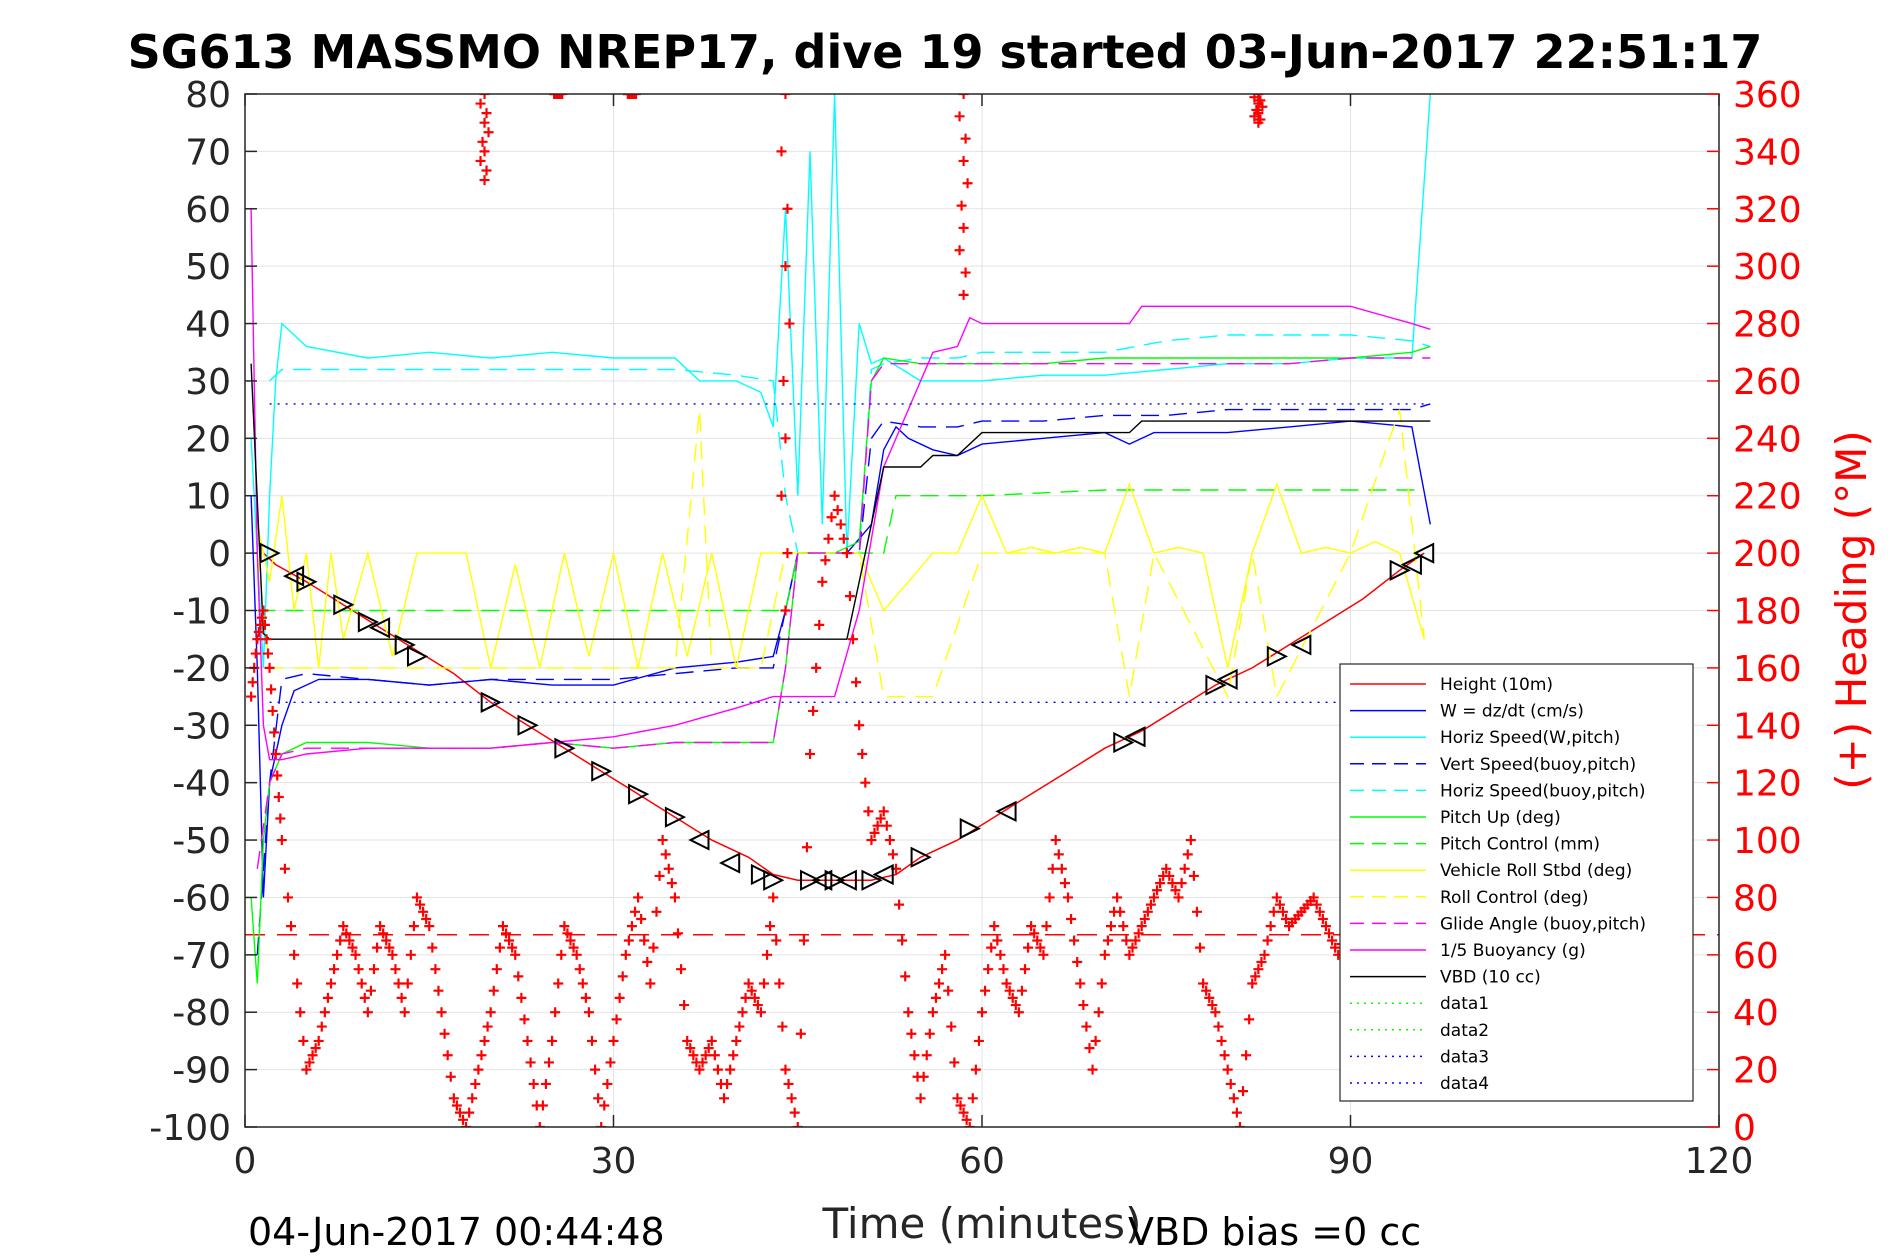  I want to click on legend-label-12: data1, so click(1464, 1004).